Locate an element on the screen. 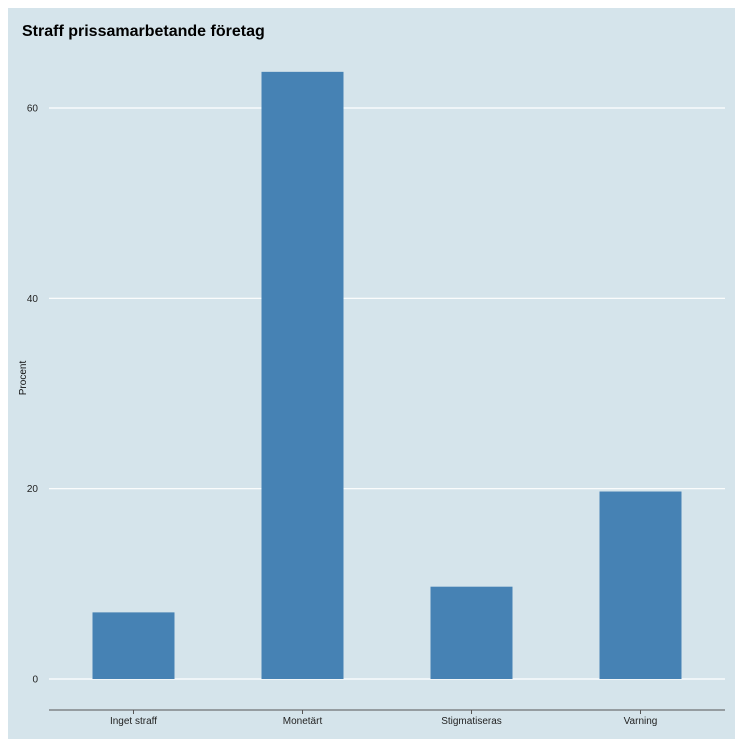 The height and width of the screenshot is (747, 743). y-tick-label: 40 is located at coordinates (33, 299).